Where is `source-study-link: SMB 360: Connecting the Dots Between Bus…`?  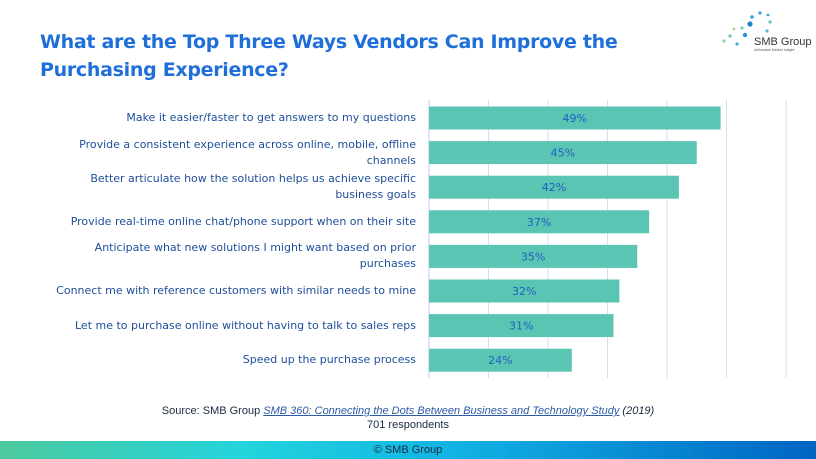 source-study-link: SMB 360: Connecting the Dots Between Bus… is located at coordinates (441, 411).